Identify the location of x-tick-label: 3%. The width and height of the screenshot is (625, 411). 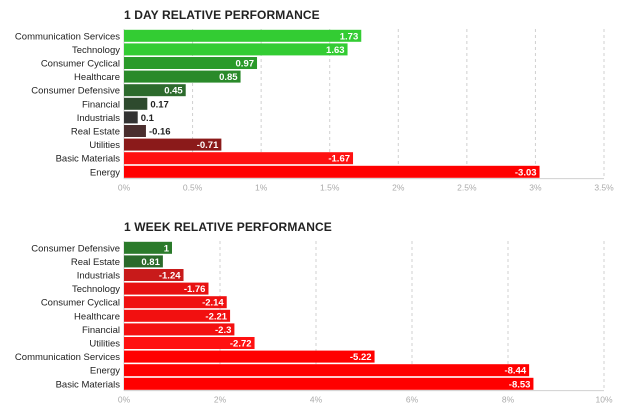
(535, 188).